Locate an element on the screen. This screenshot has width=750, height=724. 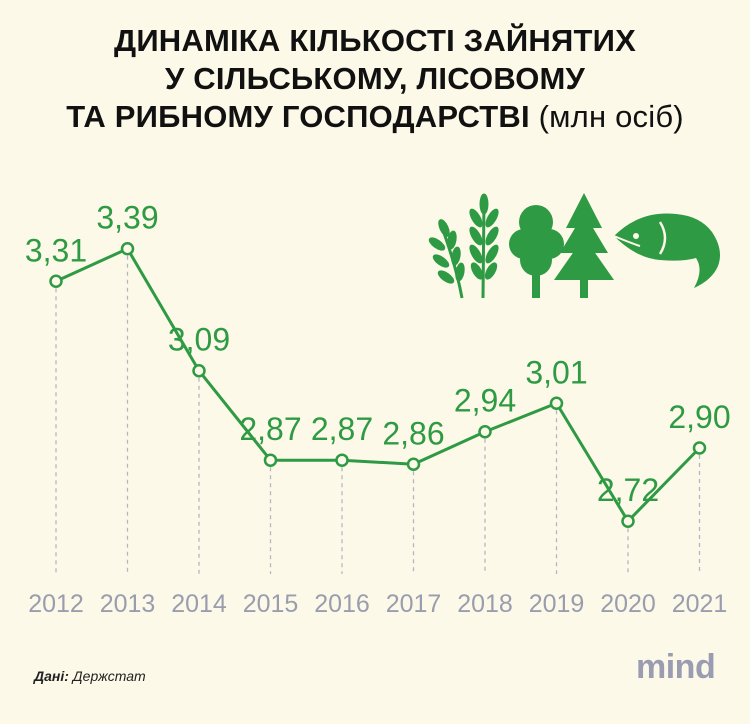
x-tick-label: 2013 is located at coordinates (128, 604).